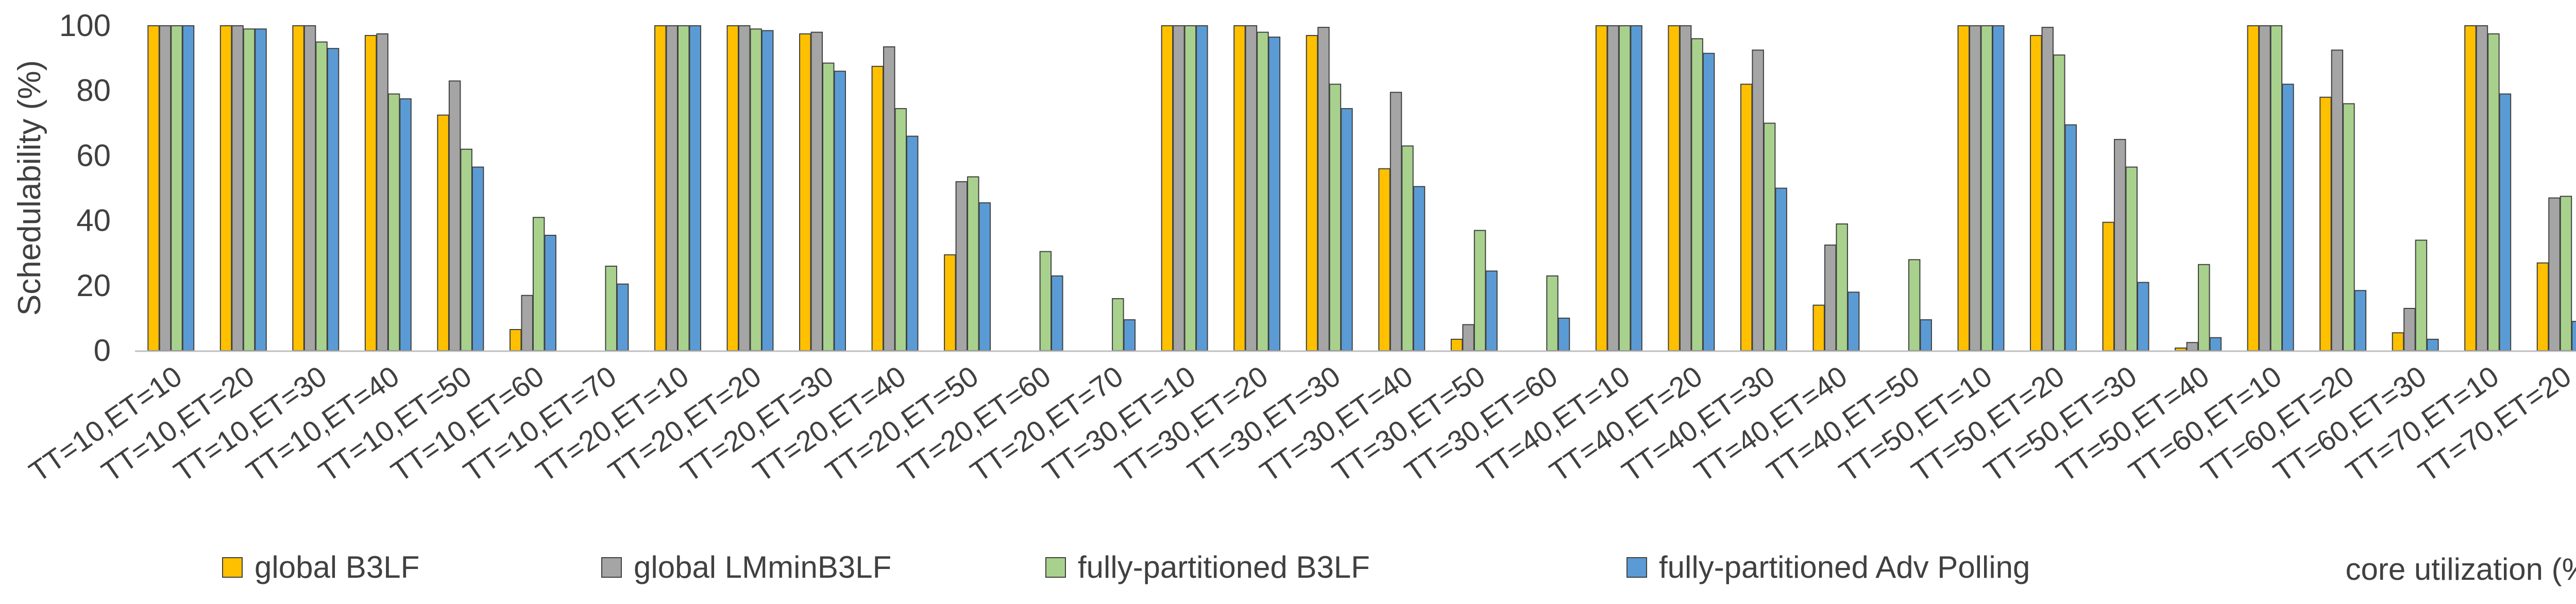 This screenshot has width=2576, height=604. What do you see at coordinates (1844, 567) in the screenshot?
I see `legend-label: fully-partitioned Adv Polling` at bounding box center [1844, 567].